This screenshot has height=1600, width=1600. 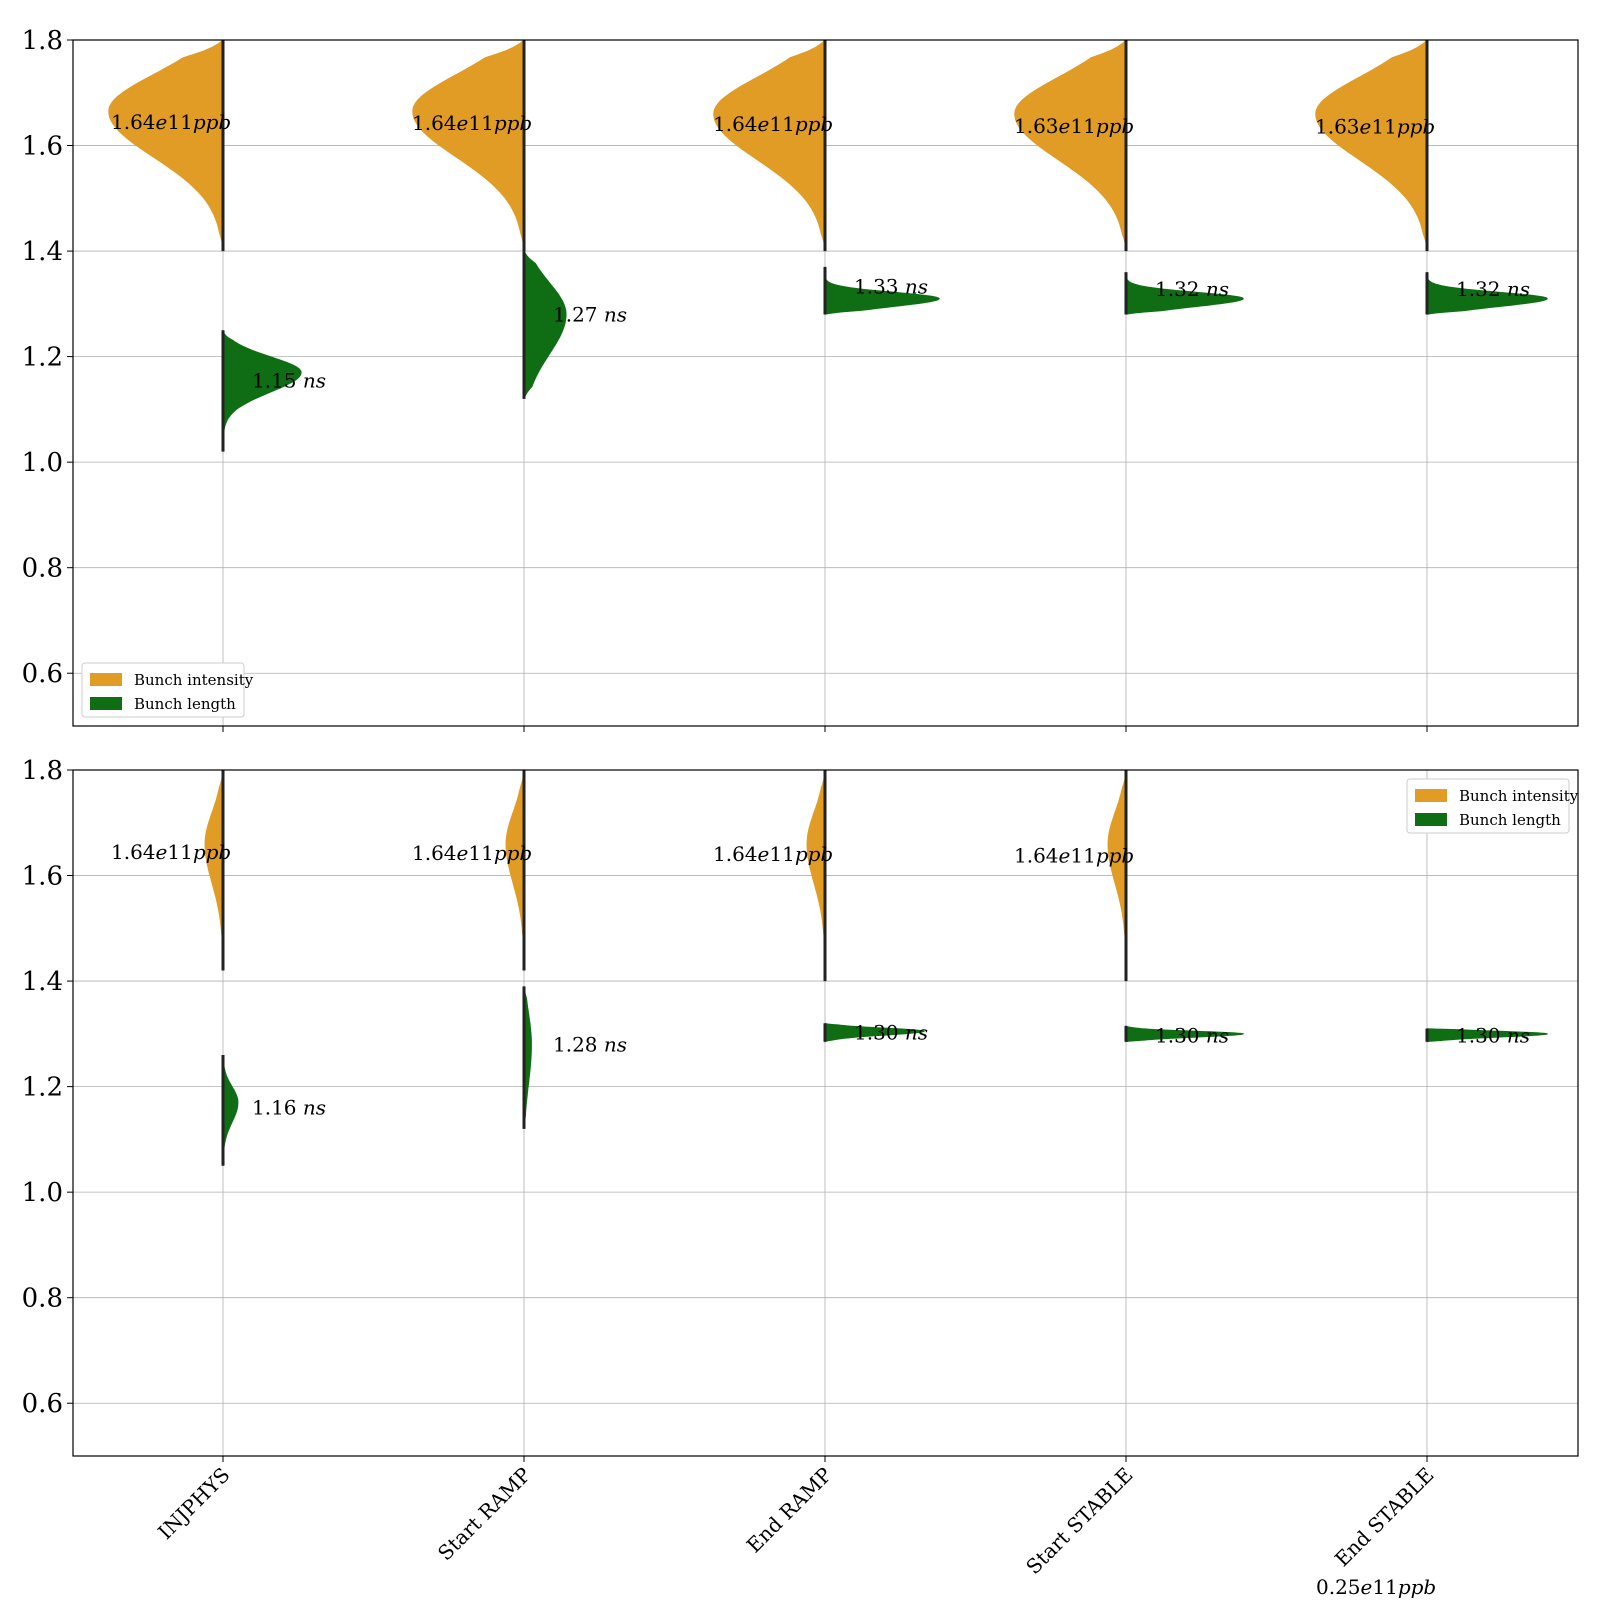 What do you see at coordinates (769, 145) in the screenshot?
I see `violin-bunch-intensity-end-ramp` at bounding box center [769, 145].